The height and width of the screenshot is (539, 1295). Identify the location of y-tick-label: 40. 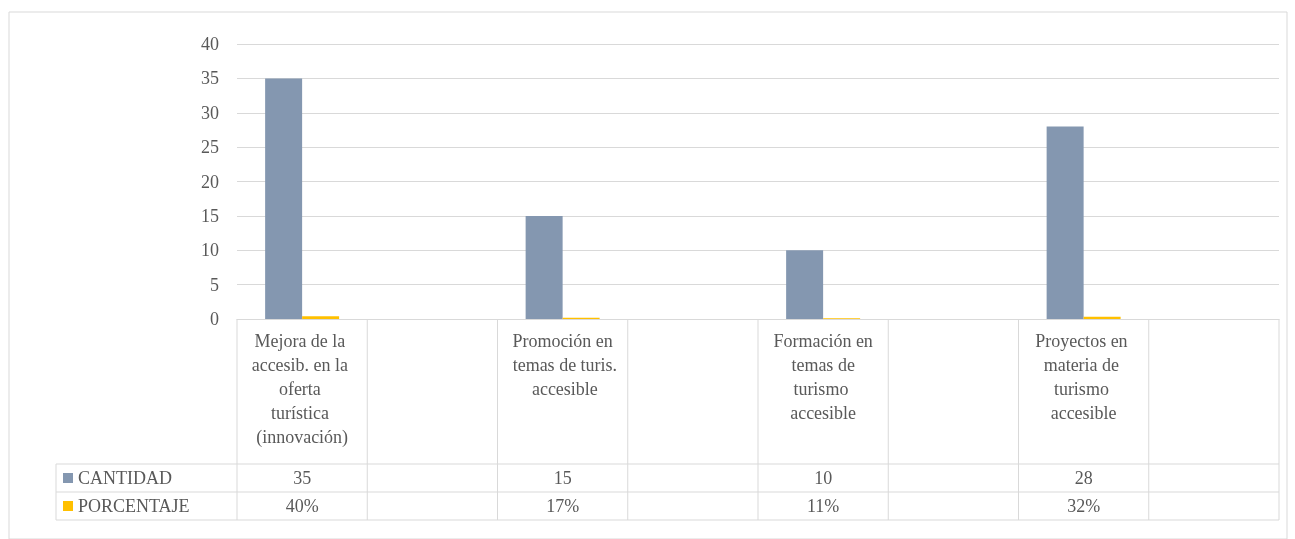
(210, 44).